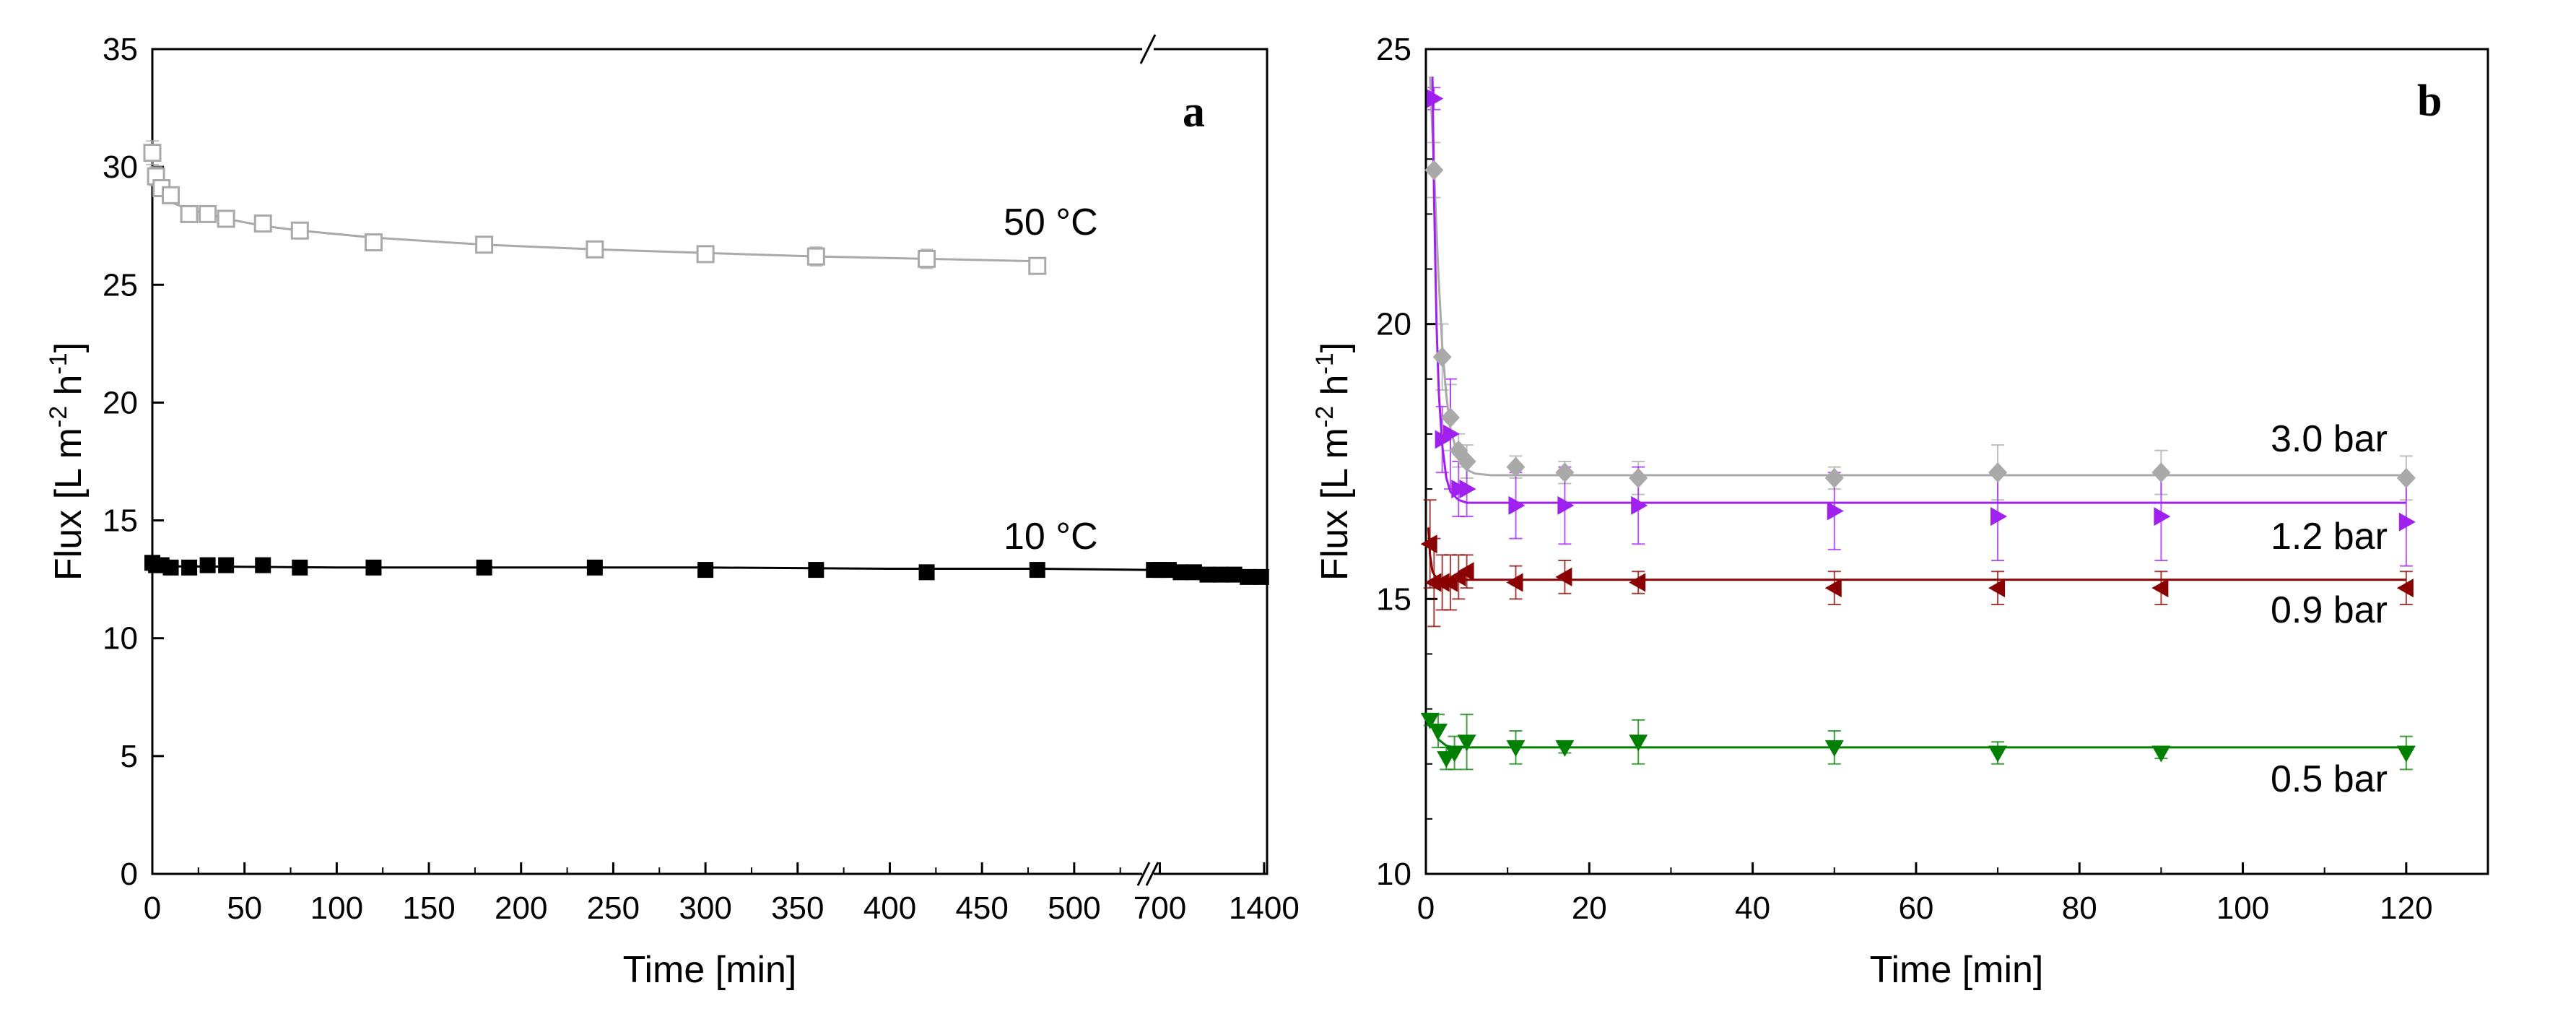 The height and width of the screenshot is (1014, 2576). What do you see at coordinates (1074, 908) in the screenshot?
I see `x-tick-label-500: 500` at bounding box center [1074, 908].